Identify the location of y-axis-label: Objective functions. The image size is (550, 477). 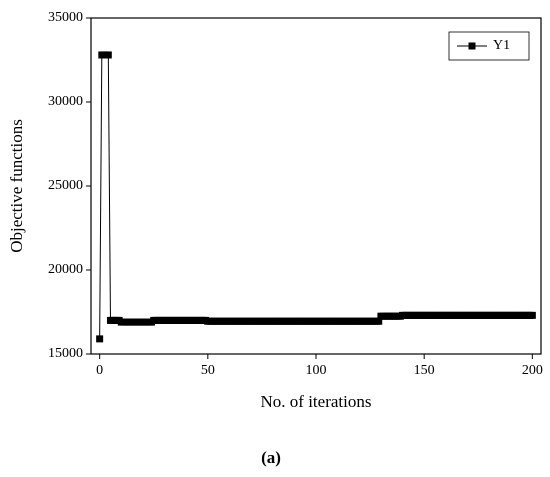
(16, 186).